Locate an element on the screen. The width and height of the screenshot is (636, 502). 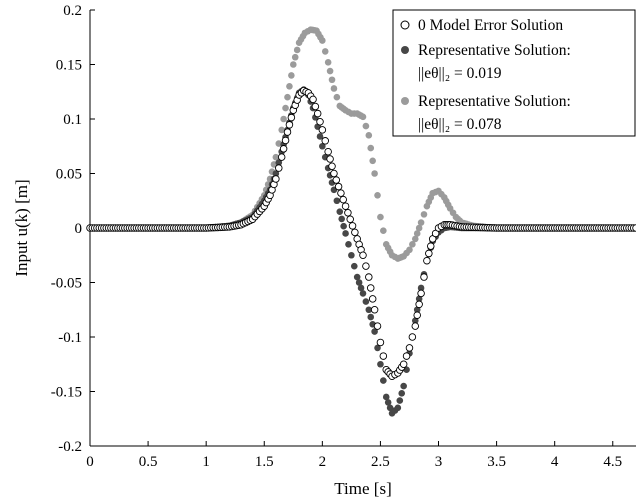
y-tick-label: -0.05 is located at coordinates (66, 284).